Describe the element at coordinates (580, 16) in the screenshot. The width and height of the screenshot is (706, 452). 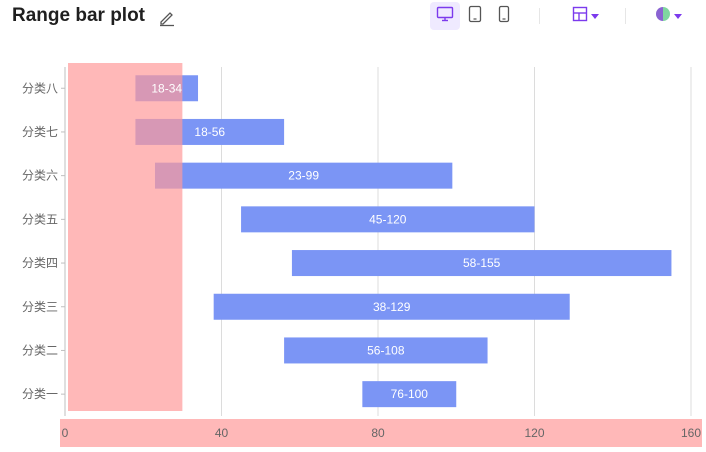
I see `layout-icon` at that location.